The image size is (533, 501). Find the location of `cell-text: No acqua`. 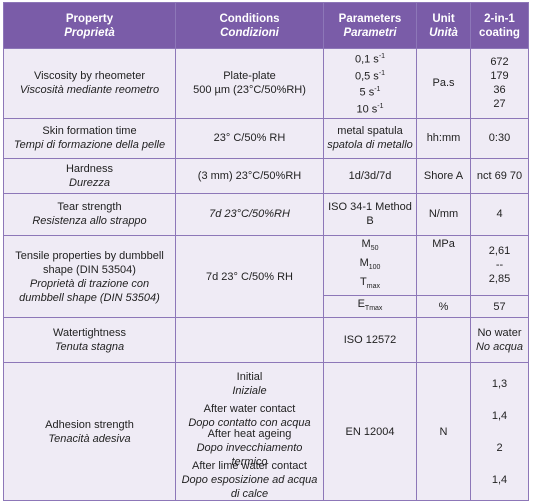

cell-text: No acqua is located at coordinates (499, 347).